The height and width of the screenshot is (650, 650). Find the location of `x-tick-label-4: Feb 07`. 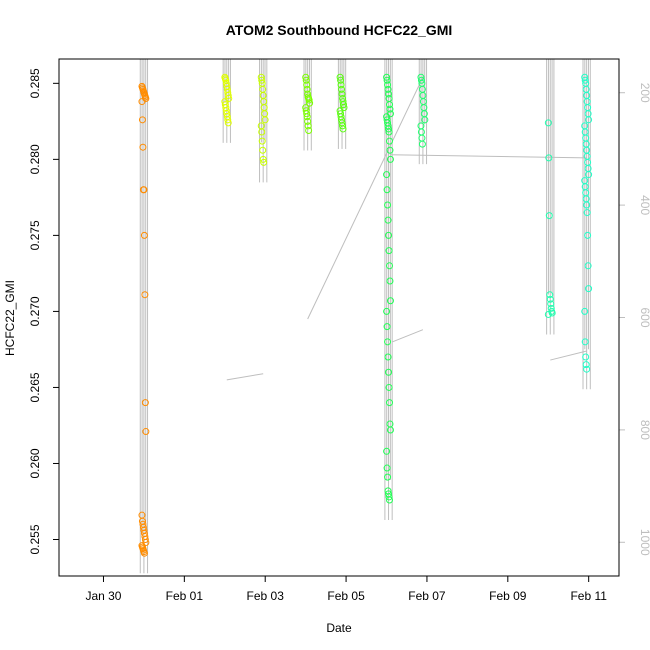

x-tick-label-4: Feb 07 is located at coordinates (427, 596).